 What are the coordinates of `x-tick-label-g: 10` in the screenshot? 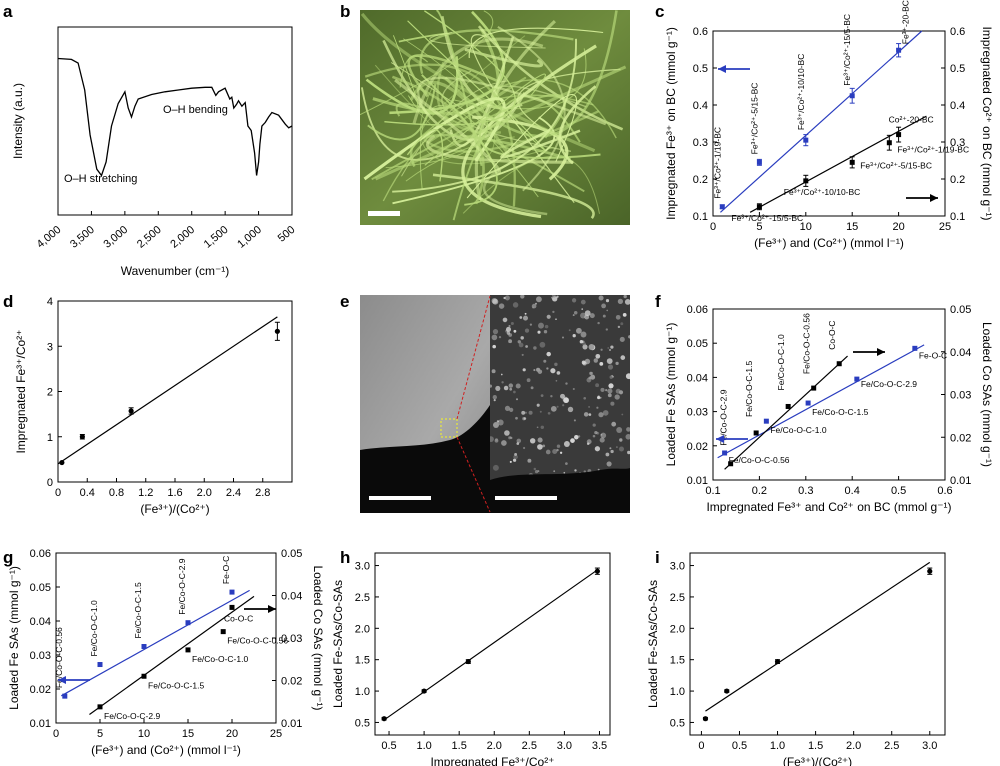 It's located at (144, 734).